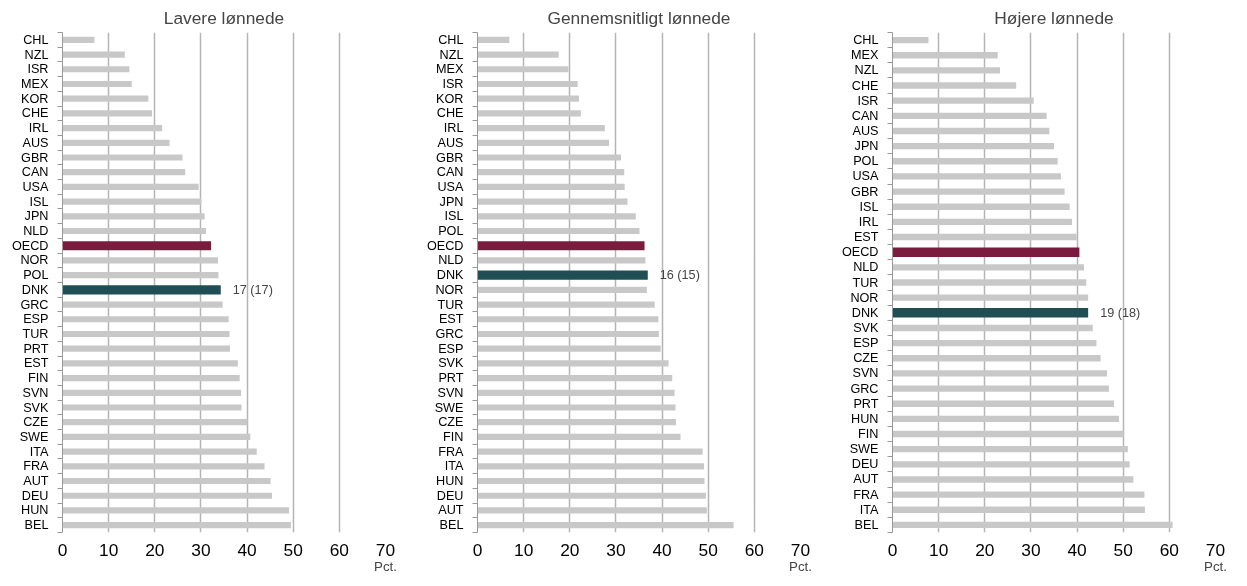 The width and height of the screenshot is (1247, 586). What do you see at coordinates (35, 157) in the screenshot?
I see `y-tick-label: GBR` at bounding box center [35, 157].